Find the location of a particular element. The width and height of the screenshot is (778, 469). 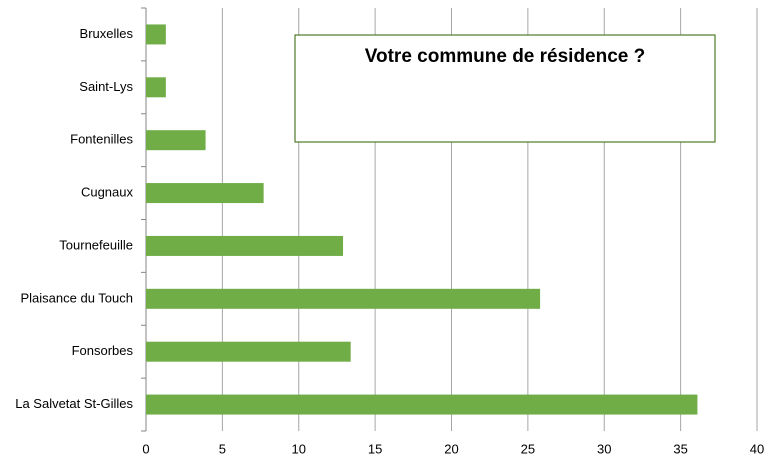

x-tick-label: 30 is located at coordinates (604, 448).